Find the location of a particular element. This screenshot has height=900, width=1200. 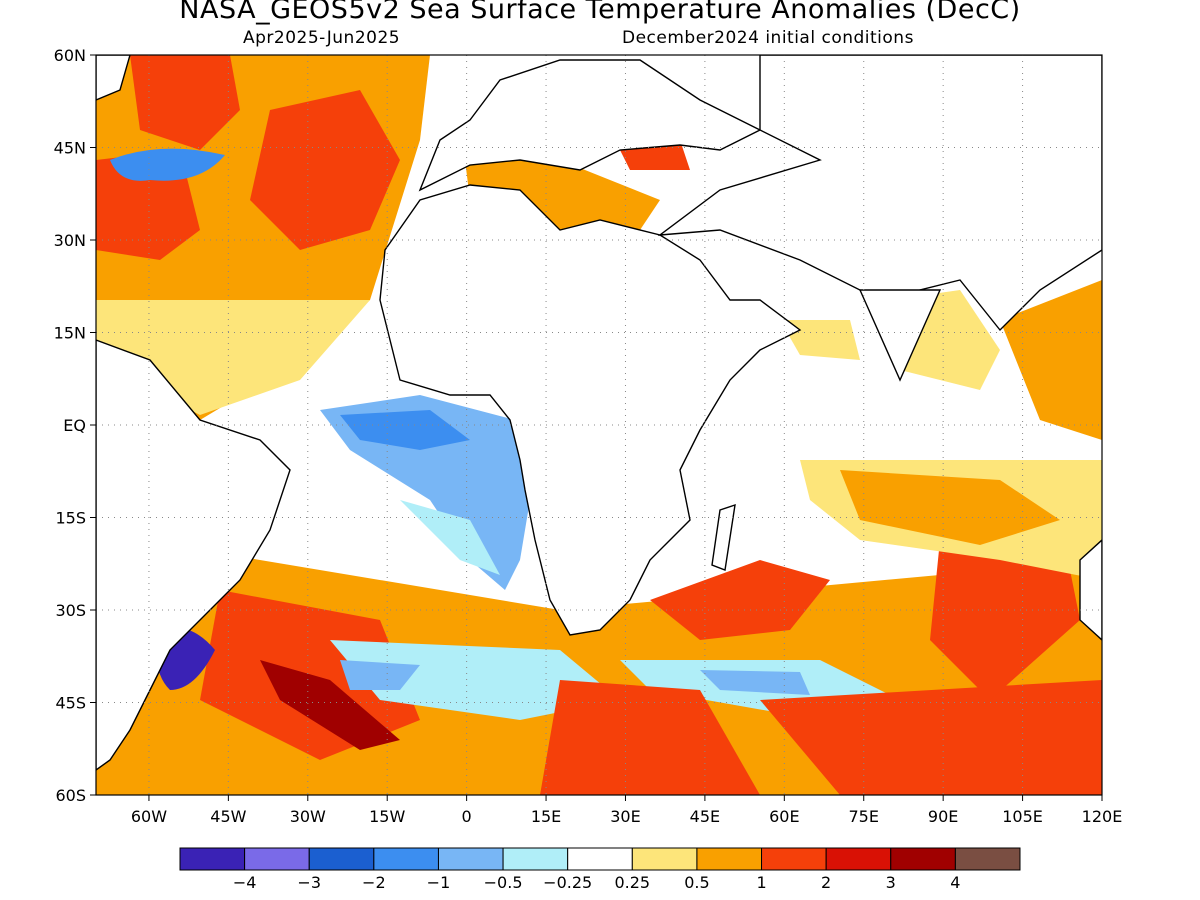

legend-label: −4 is located at coordinates (245, 882).